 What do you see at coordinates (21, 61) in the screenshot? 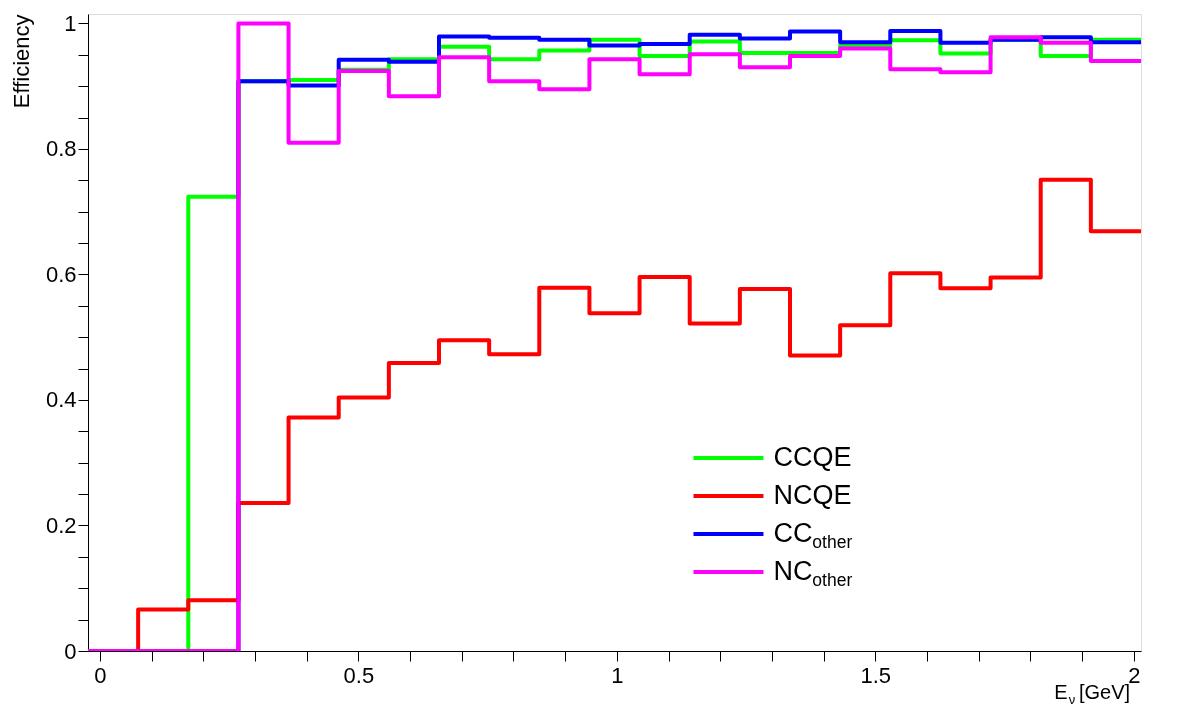
I see `y-axis-title: Efficiency` at bounding box center [21, 61].